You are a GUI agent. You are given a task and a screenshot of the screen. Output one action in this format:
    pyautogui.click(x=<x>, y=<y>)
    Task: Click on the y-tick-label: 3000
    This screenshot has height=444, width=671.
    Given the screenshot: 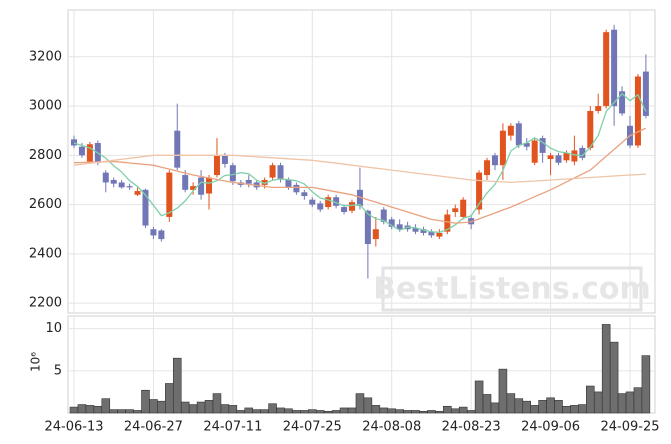 What is the action you would take?
    pyautogui.click(x=45, y=106)
    